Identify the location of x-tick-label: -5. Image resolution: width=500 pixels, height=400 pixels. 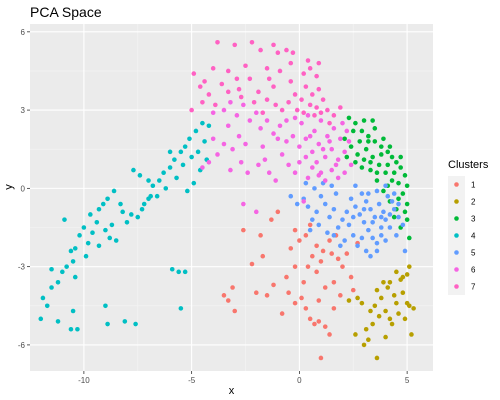
(192, 380).